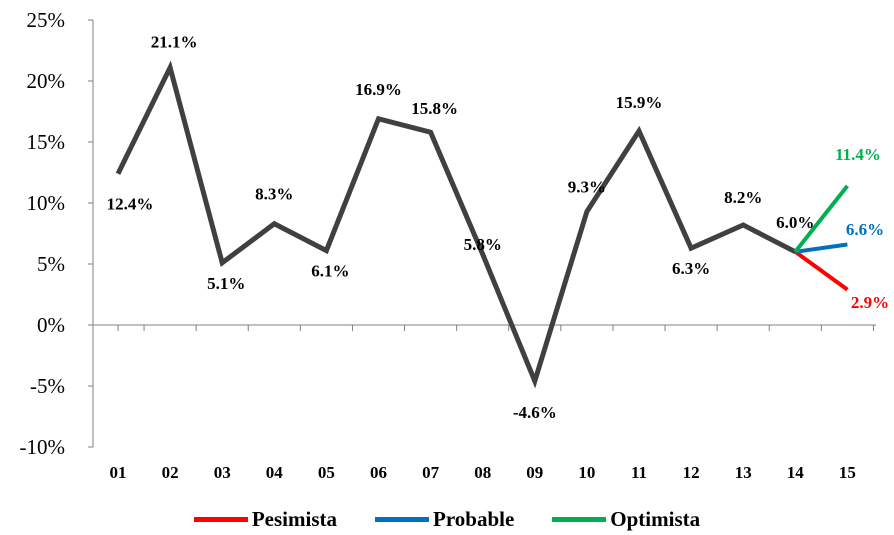  Describe the element at coordinates (226, 283) in the screenshot. I see `data-label: 5.1%` at that location.